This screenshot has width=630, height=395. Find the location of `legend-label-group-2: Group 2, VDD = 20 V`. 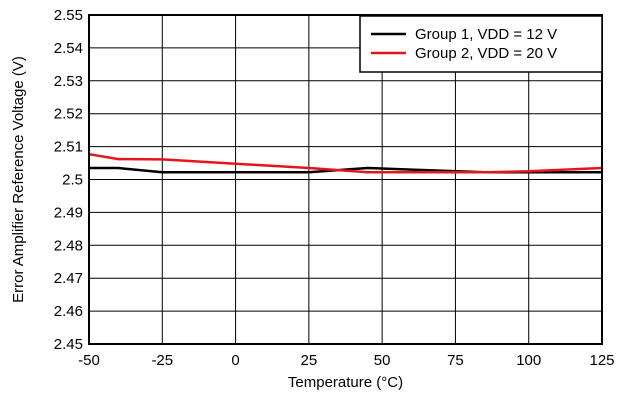

legend-label-group-2: Group 2, VDD = 20 V is located at coordinates (486, 53).